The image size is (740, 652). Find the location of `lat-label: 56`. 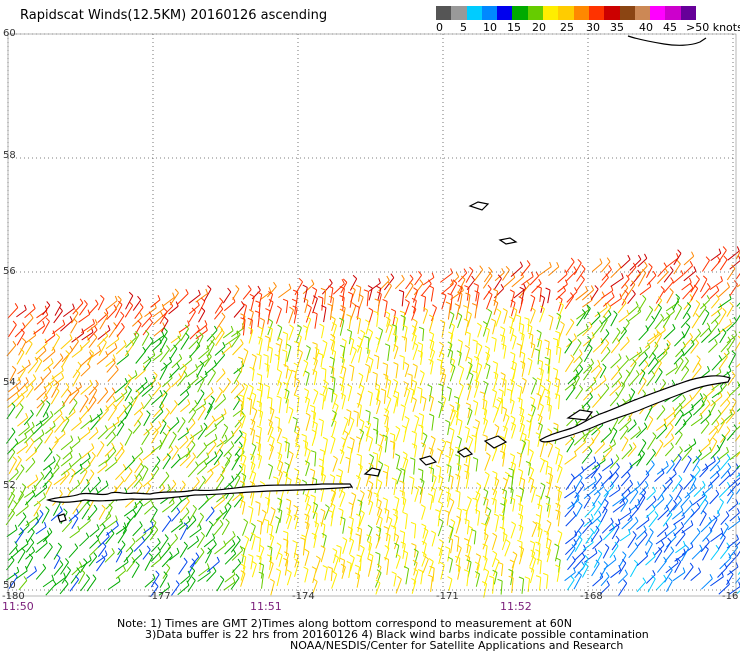

lat-label: 56 is located at coordinates (9, 271).